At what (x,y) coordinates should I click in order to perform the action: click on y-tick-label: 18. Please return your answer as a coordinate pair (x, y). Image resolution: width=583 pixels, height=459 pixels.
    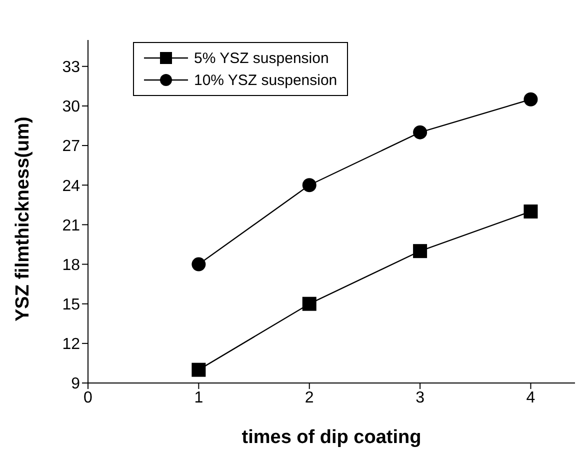
    Looking at the image, I should click on (71, 265).